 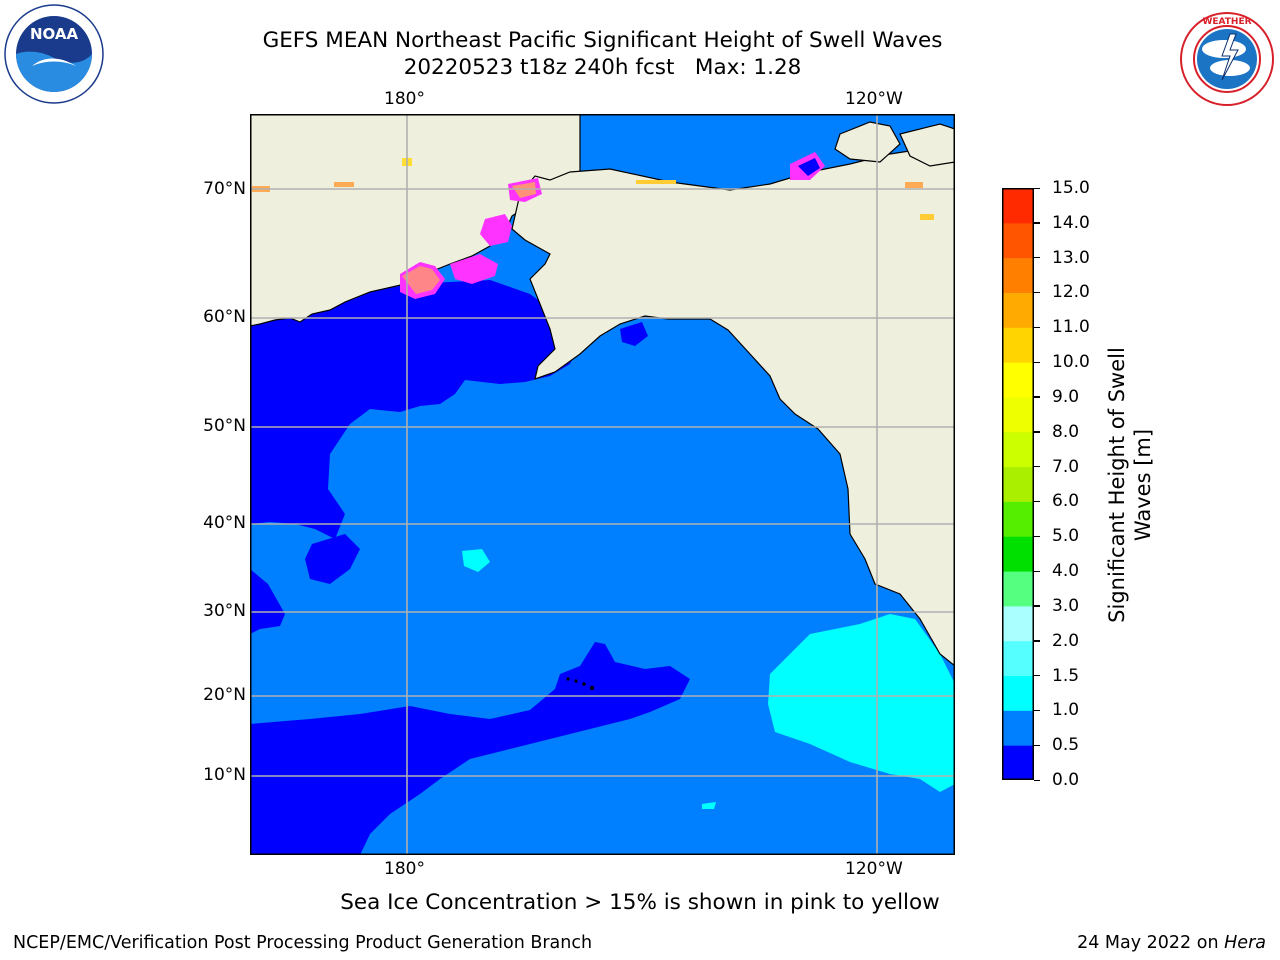 I want to click on noaa-logo: NOAA, so click(x=54, y=56).